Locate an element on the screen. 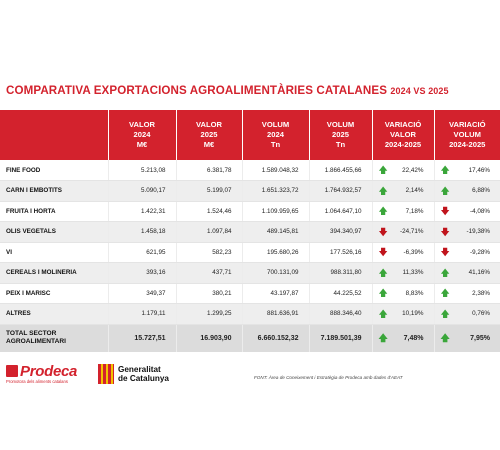  total-volum-2025: 7.189.501,39 is located at coordinates (340, 338).